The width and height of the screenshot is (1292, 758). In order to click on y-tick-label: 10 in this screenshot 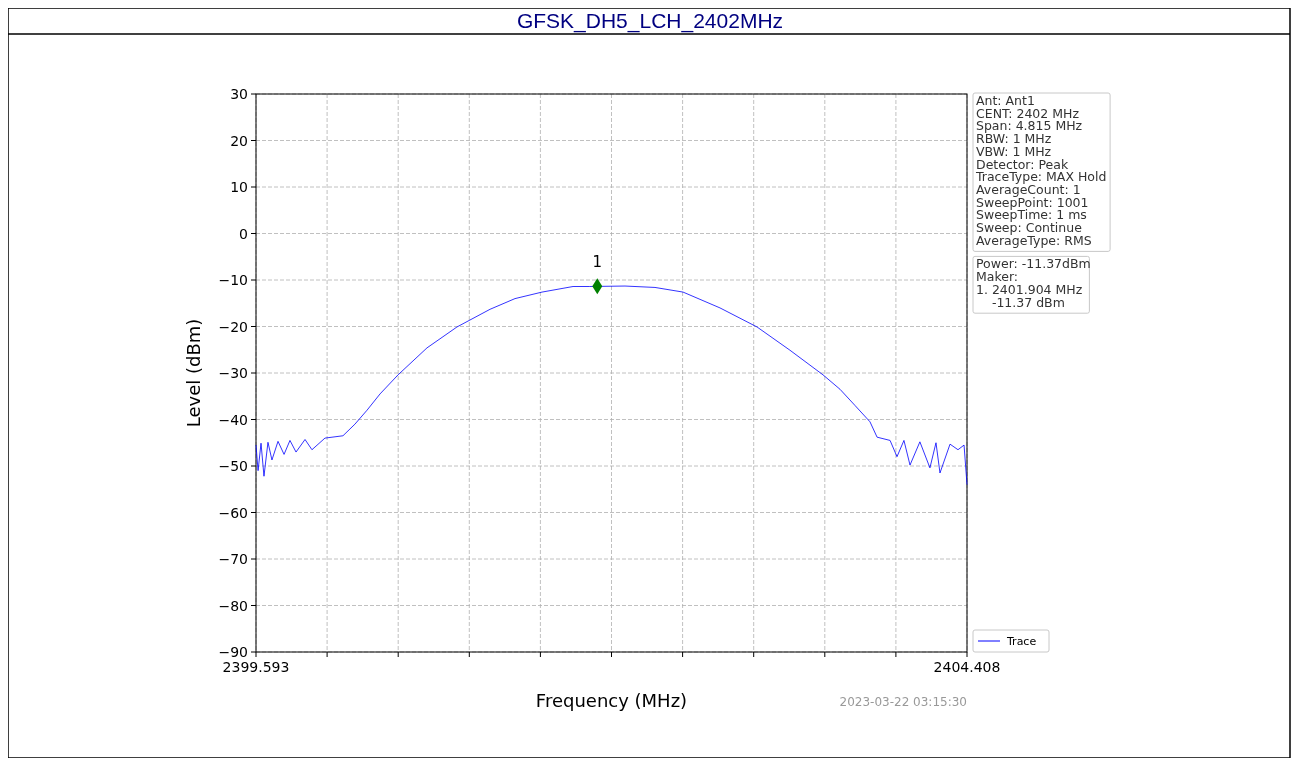, I will do `click(239, 187)`.